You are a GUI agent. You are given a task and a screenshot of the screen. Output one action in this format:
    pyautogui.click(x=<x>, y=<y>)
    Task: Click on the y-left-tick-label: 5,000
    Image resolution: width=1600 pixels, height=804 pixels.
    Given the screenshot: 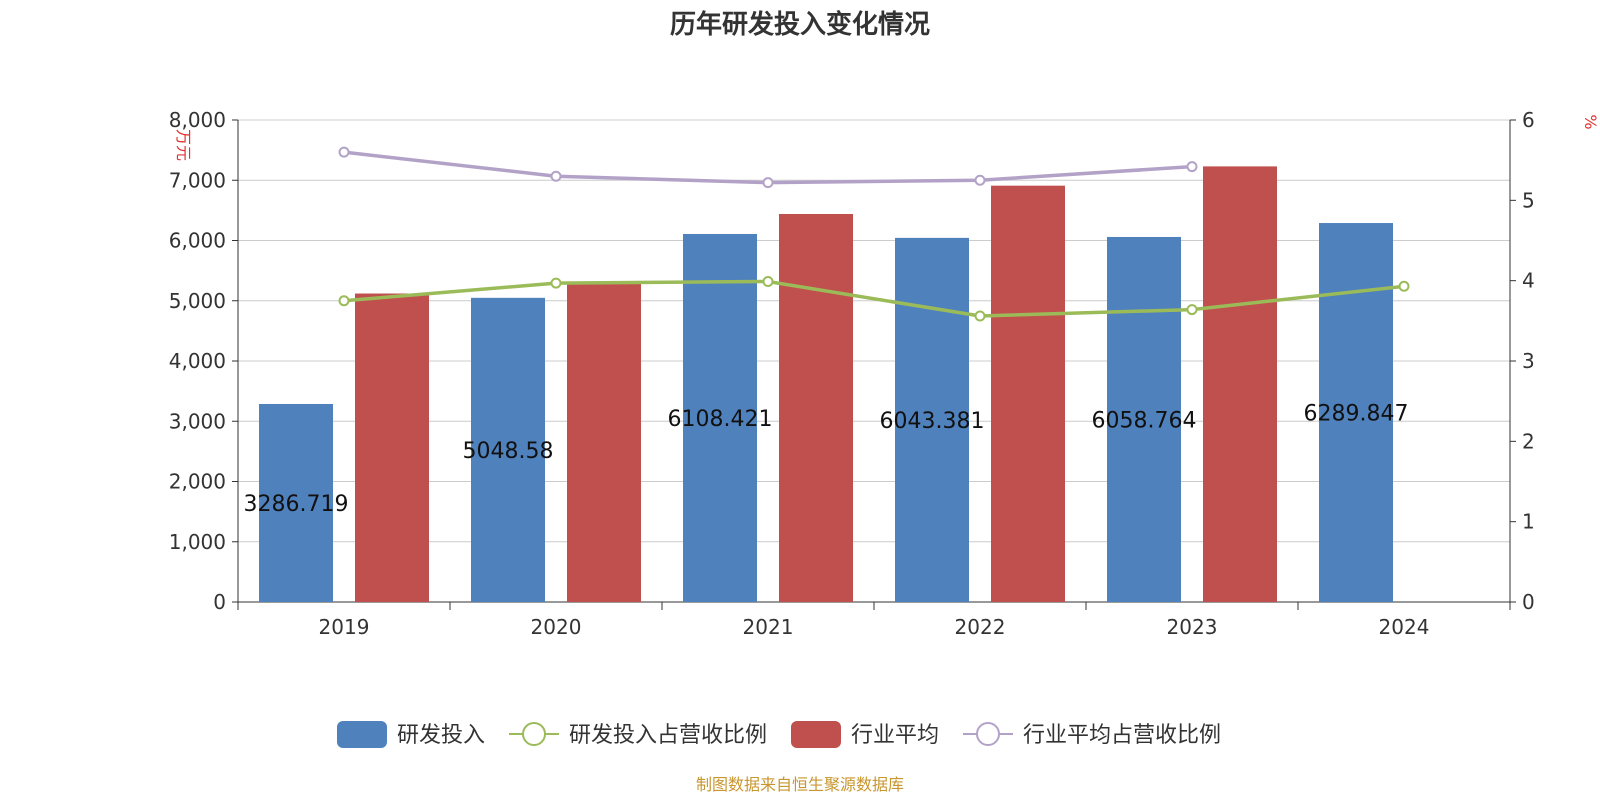 What is the action you would take?
    pyautogui.click(x=197, y=301)
    